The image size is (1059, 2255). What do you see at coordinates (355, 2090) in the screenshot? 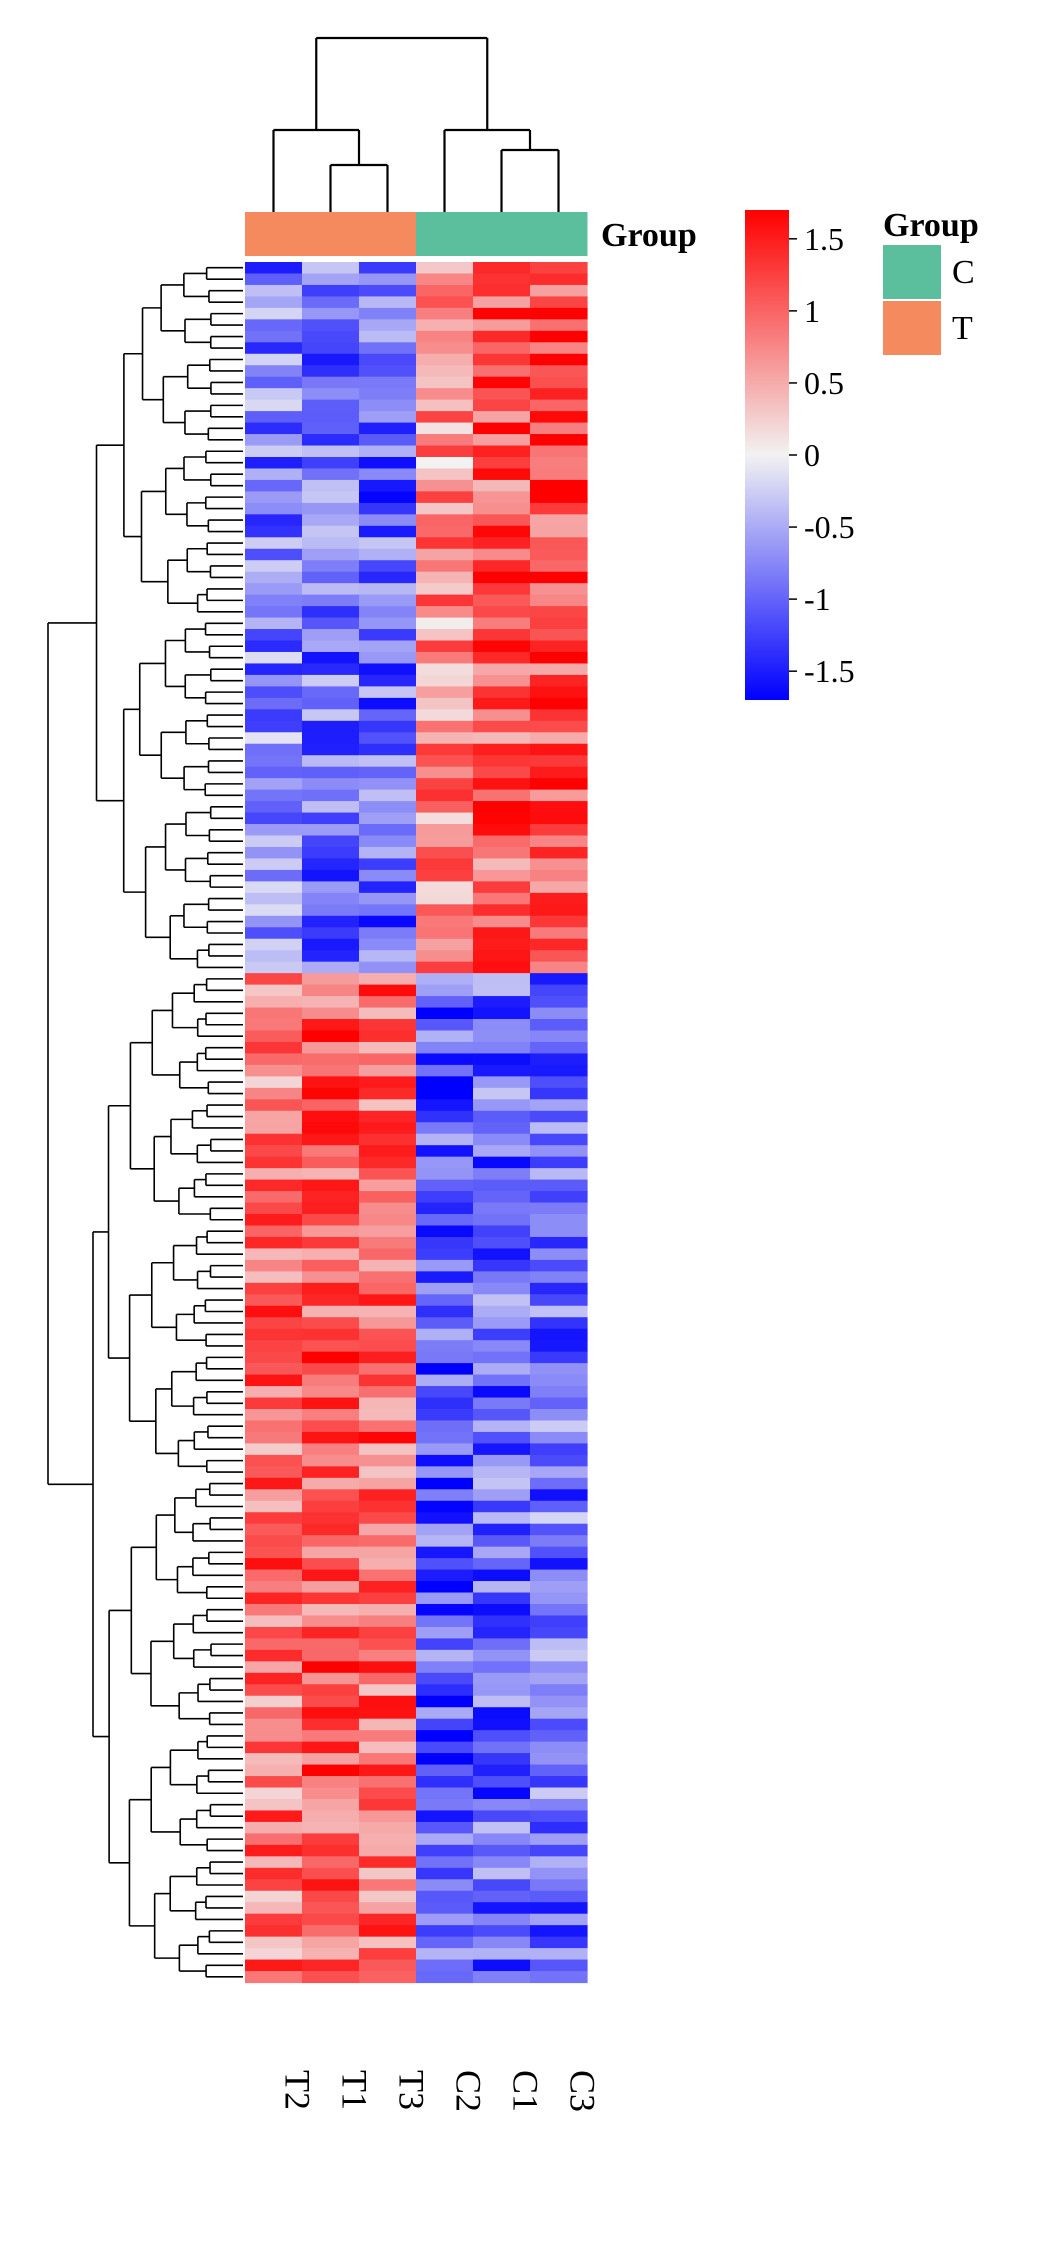
I see `column-label: T1` at bounding box center [355, 2090].